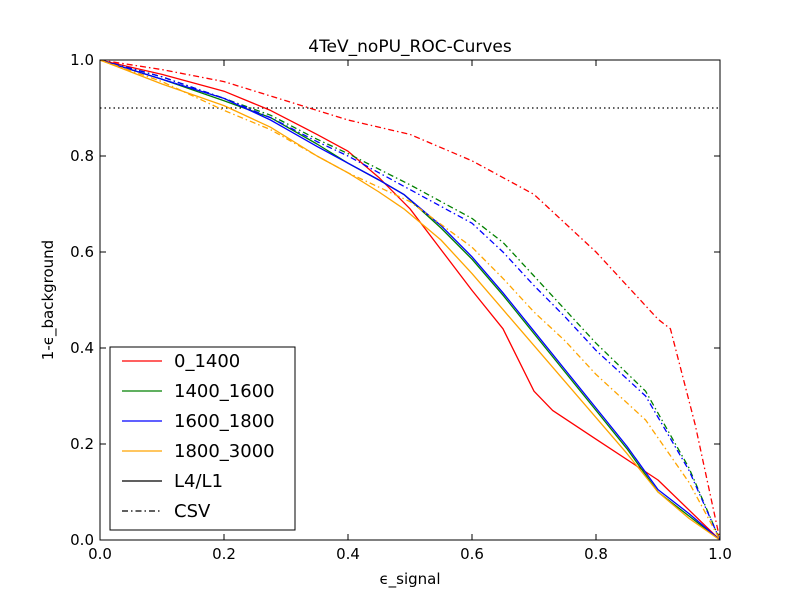 Image resolution: width=800 pixels, height=604 pixels. What do you see at coordinates (82, 444) in the screenshot?
I see `y-tick-label: 0.2` at bounding box center [82, 444].